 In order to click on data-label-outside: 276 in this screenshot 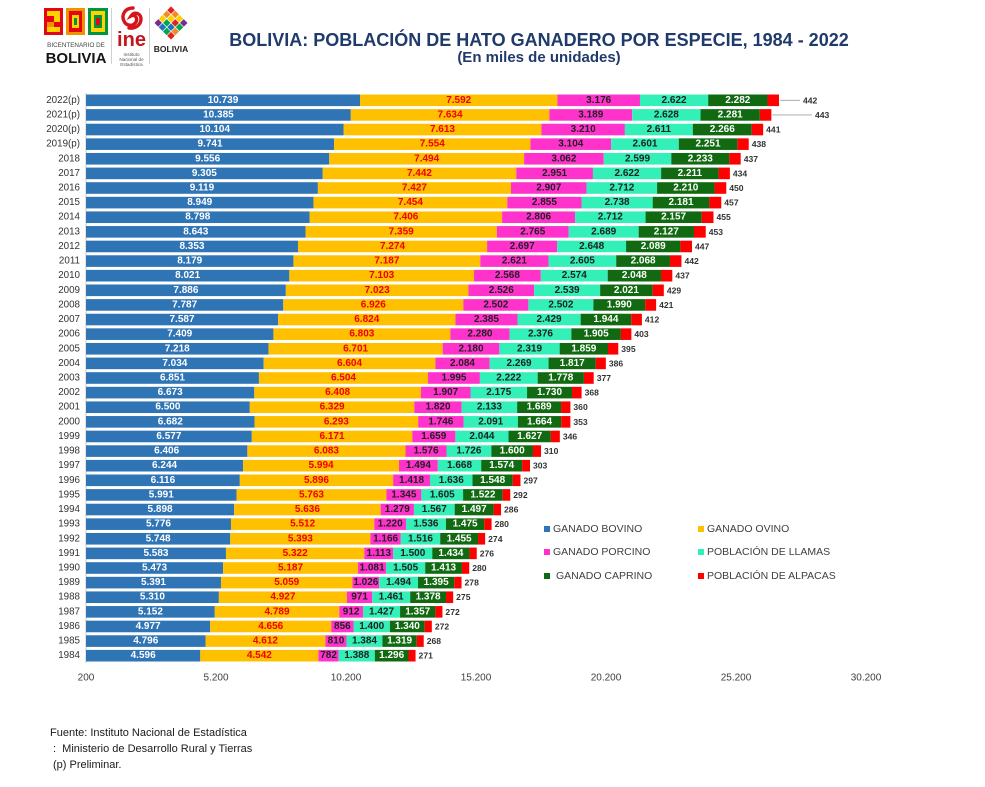, I will do `click(487, 553)`.